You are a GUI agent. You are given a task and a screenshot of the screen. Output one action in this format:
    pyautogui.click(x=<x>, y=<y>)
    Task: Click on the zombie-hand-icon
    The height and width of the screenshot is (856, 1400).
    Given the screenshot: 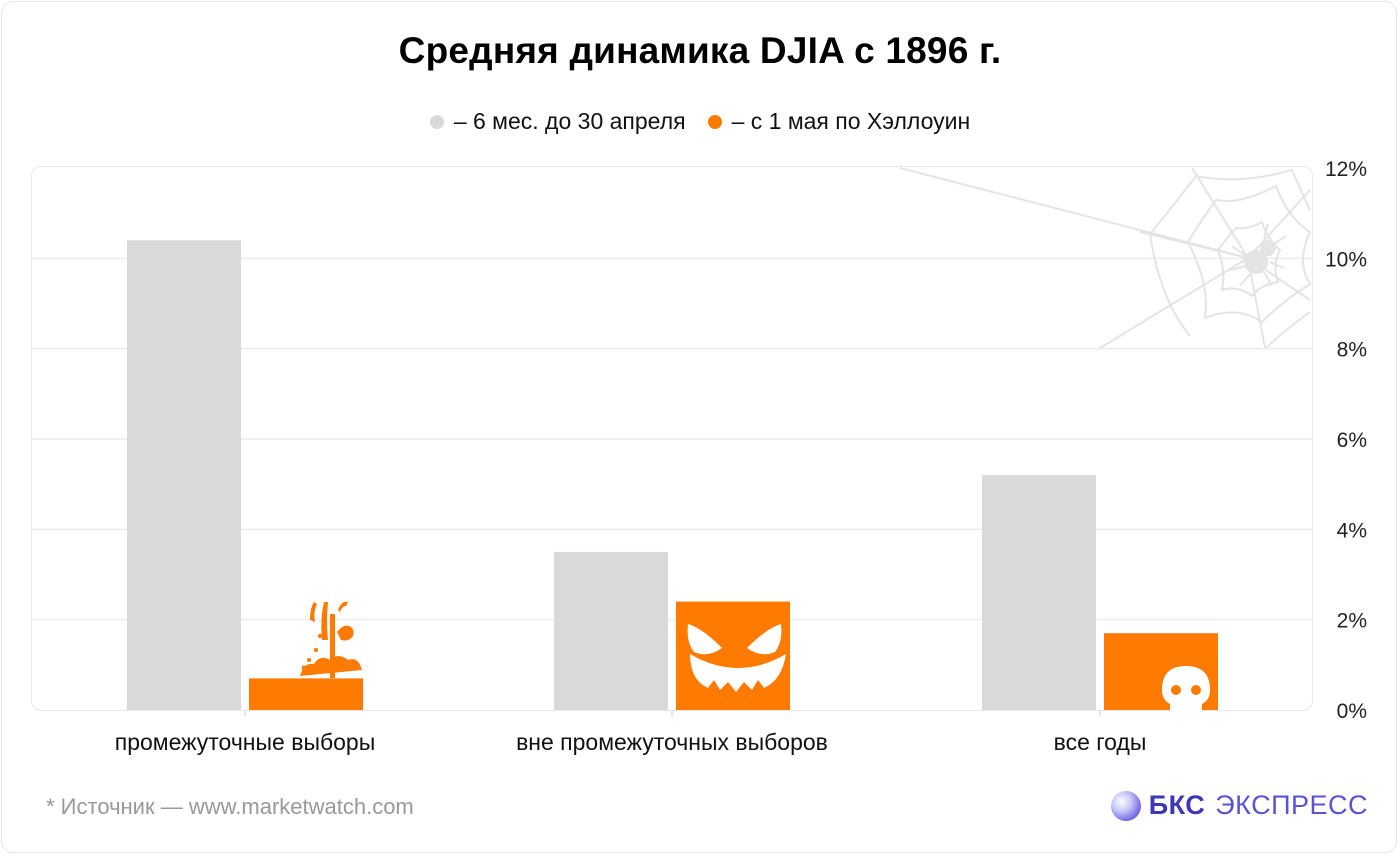 What is the action you would take?
    pyautogui.click(x=331, y=639)
    